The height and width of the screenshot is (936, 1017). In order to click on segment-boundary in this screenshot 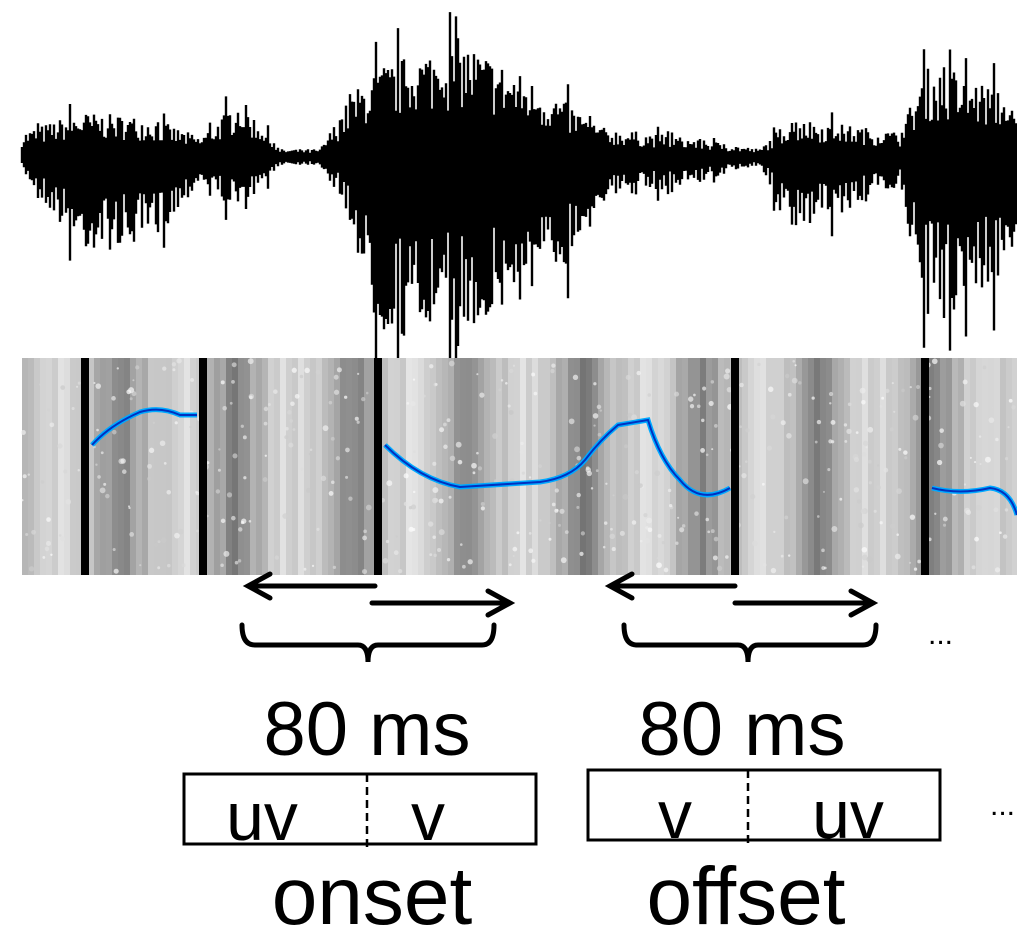, I will do `click(203, 466)`.